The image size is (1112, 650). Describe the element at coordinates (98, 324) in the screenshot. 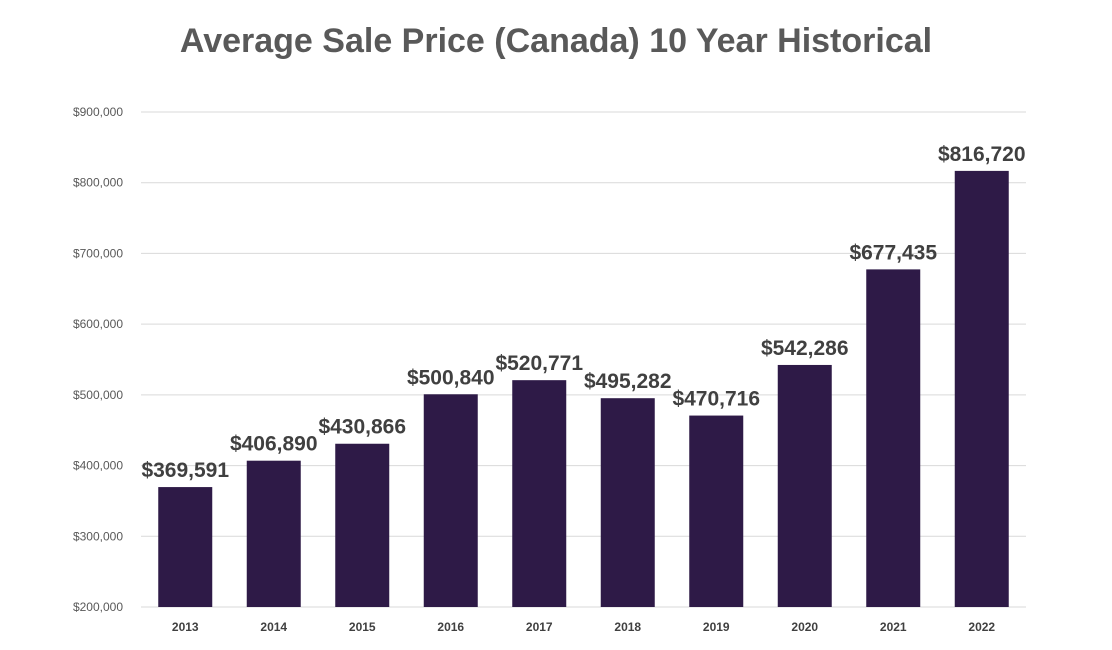

I see `y-tick-label: $600,000` at that location.